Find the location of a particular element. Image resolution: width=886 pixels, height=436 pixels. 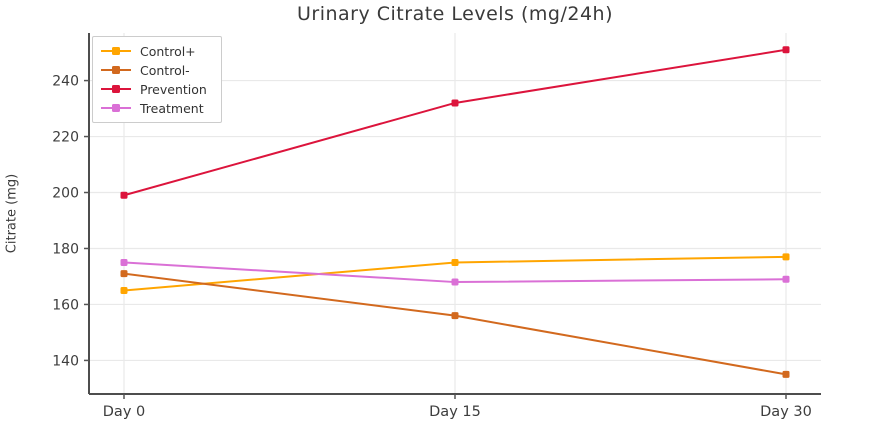

x-tick-label: Day 30 is located at coordinates (786, 412).